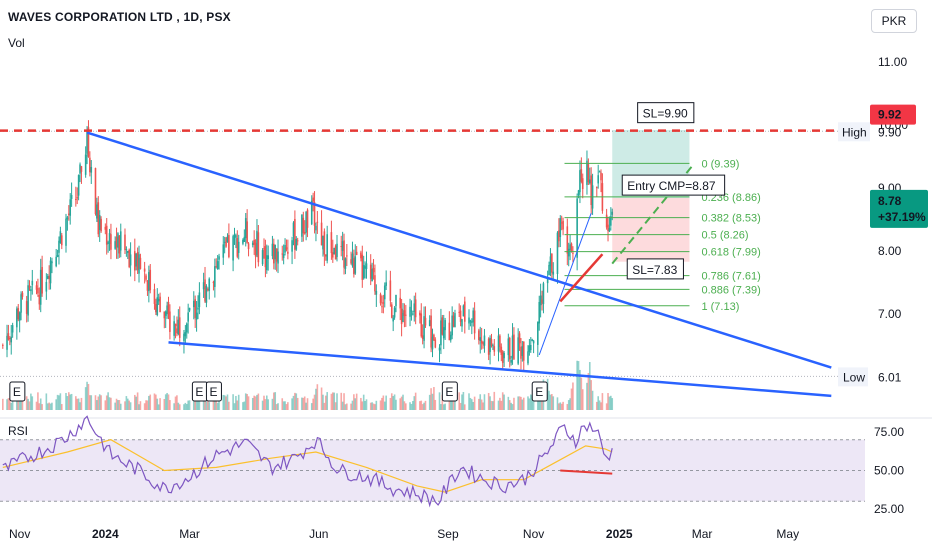 The width and height of the screenshot is (932, 550). I want to click on time-tick-label: Mar, so click(189, 534).